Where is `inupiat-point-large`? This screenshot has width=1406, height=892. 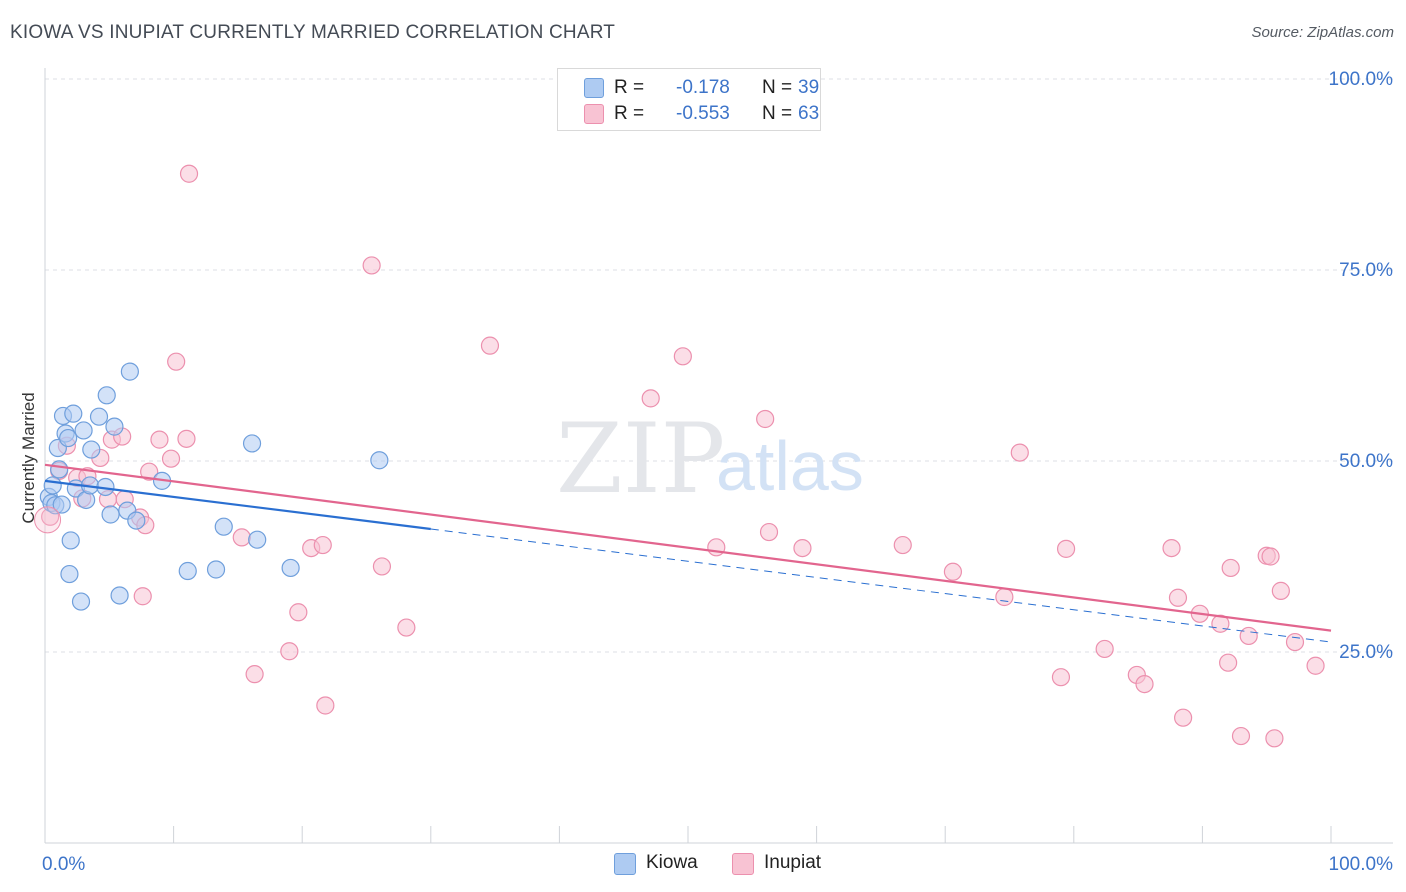
inupiat-point-large is located at coordinates (48, 520).